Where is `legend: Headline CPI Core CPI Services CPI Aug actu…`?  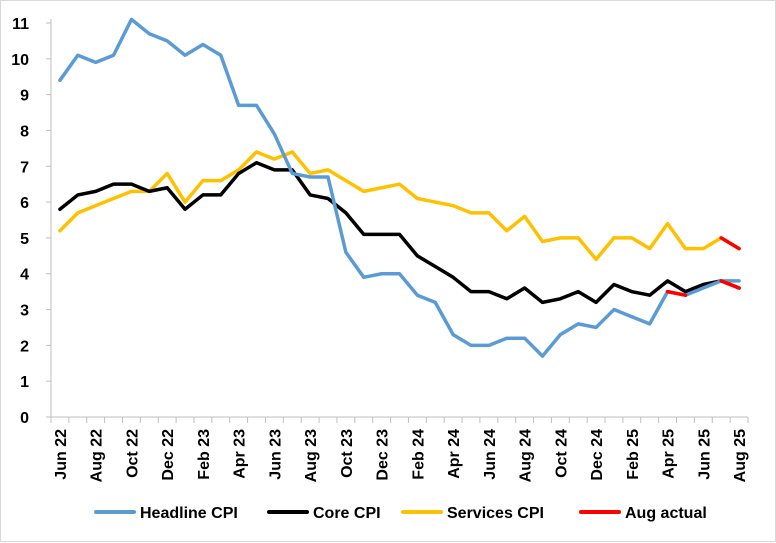
legend: Headline CPI Core CPI Services CPI Aug actu… is located at coordinates (400, 513).